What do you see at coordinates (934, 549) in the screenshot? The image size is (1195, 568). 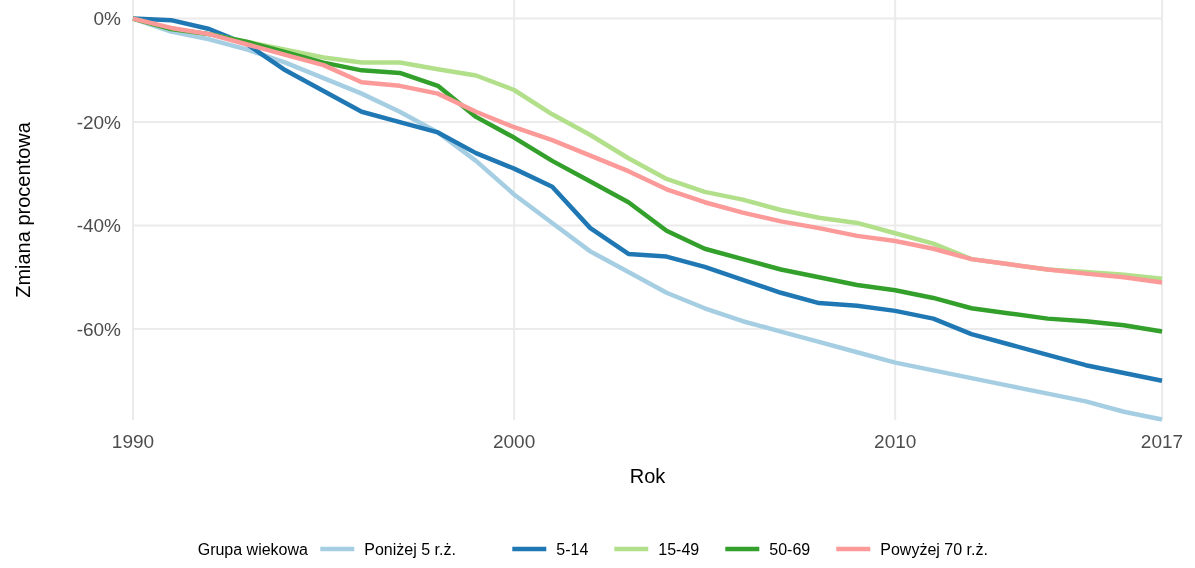 I see `legend-label: Powyżej 70 r.ż.` at bounding box center [934, 549].